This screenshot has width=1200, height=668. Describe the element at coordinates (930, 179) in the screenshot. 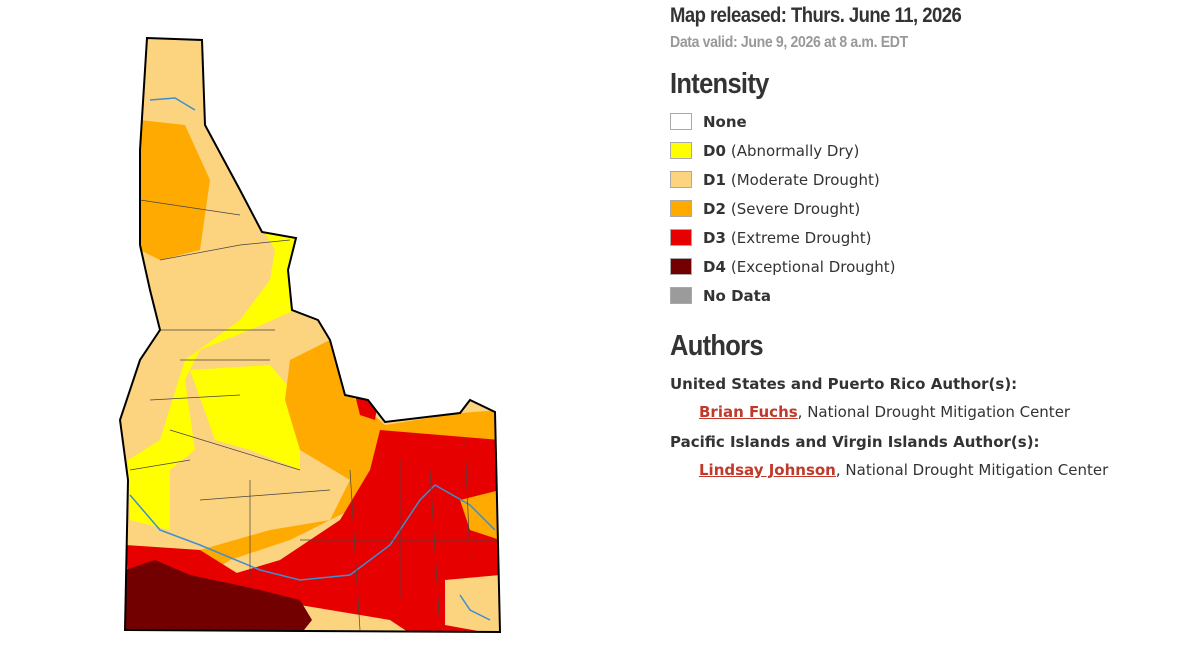

I see `legend-item: D1 (Moderate Drought)` at that location.